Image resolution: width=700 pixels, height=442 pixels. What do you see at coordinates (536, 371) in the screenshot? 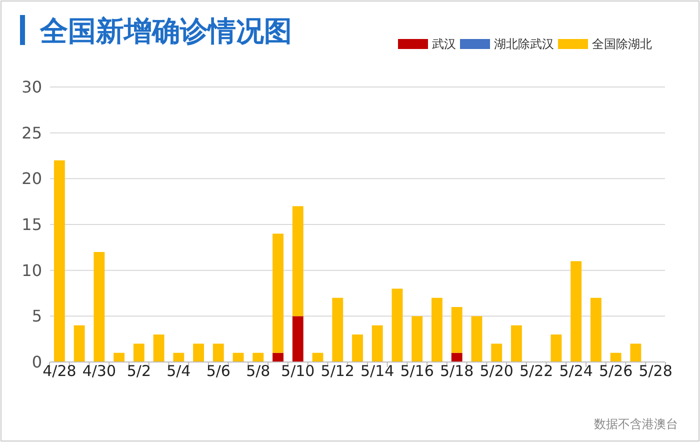
I see `x-tick-label: 5/22` at bounding box center [536, 371].